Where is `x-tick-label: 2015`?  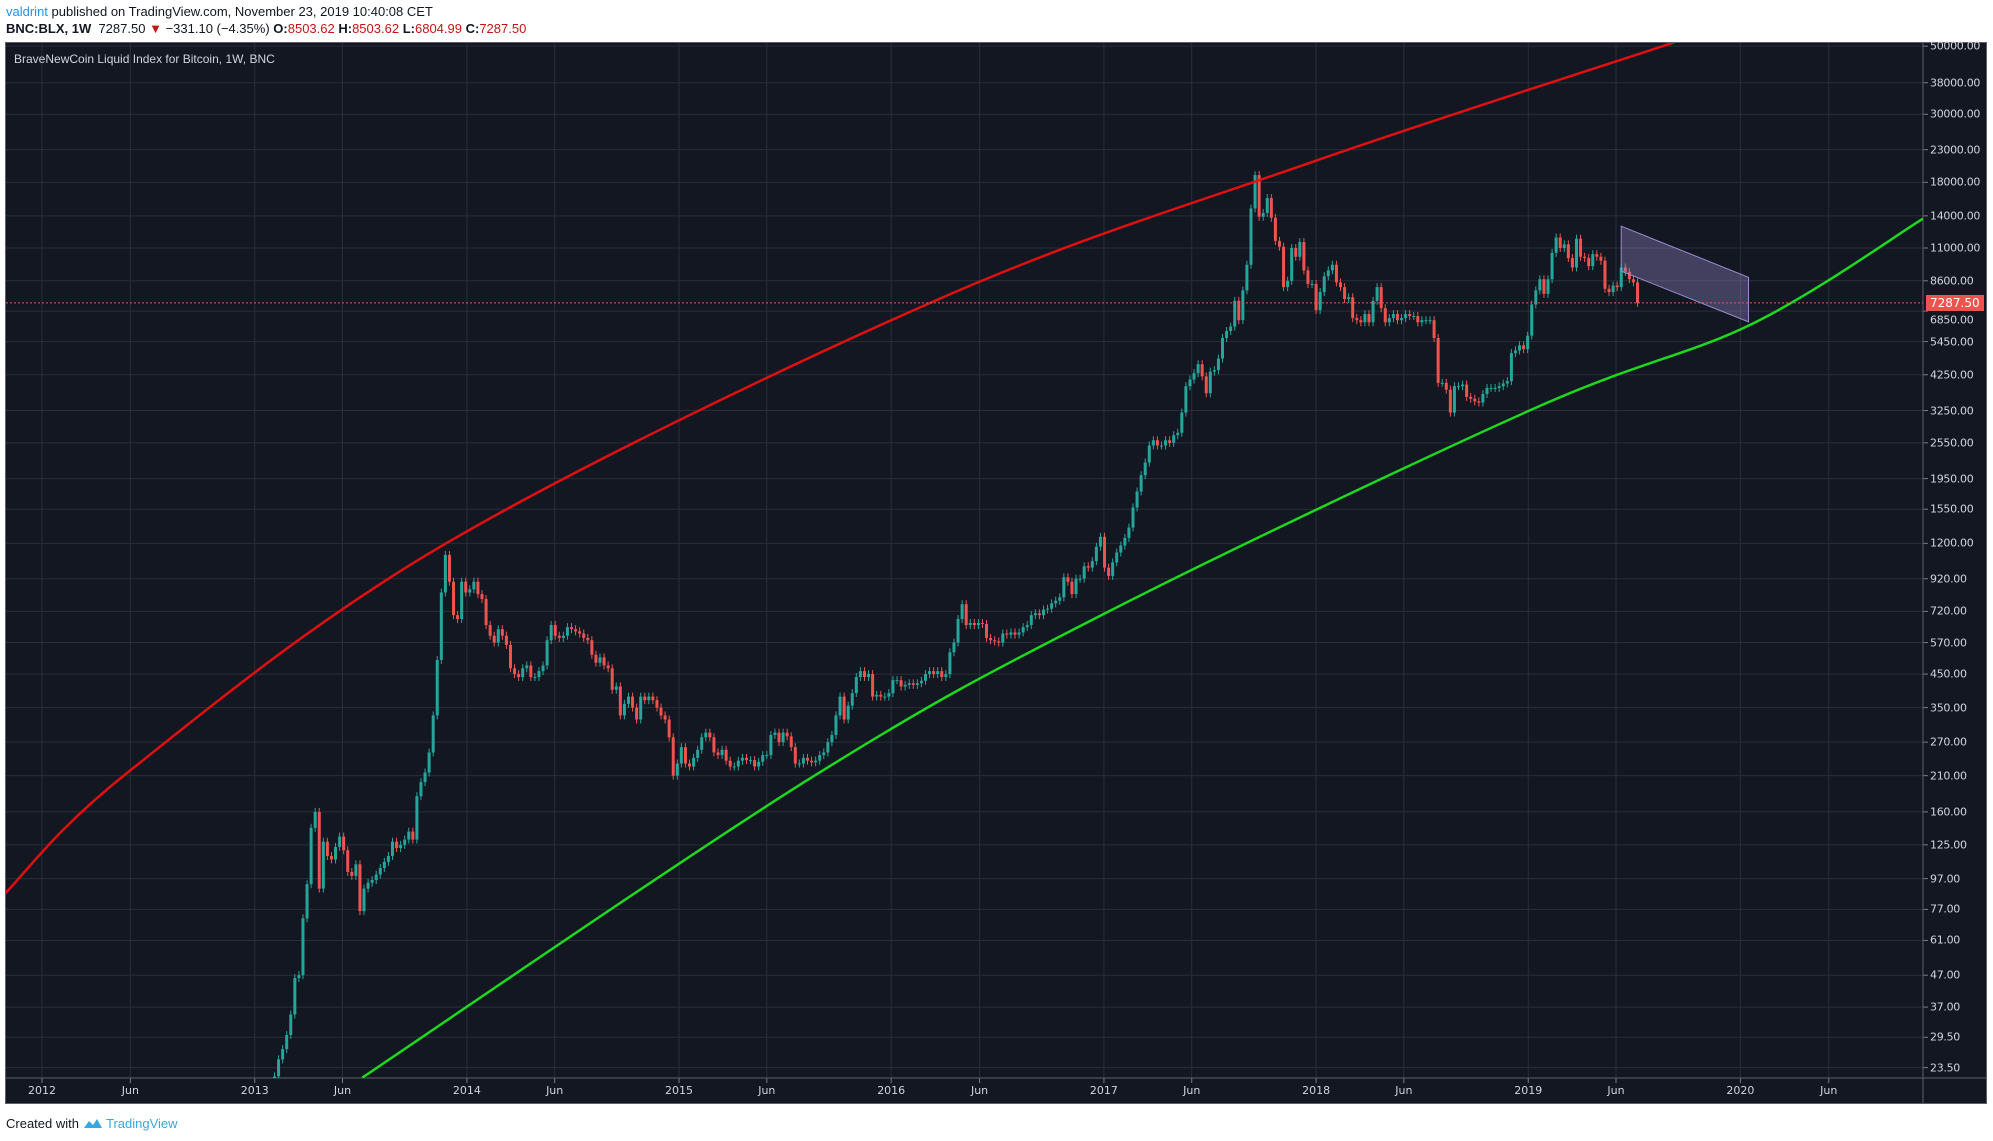 x-tick-label: 2015 is located at coordinates (679, 1090).